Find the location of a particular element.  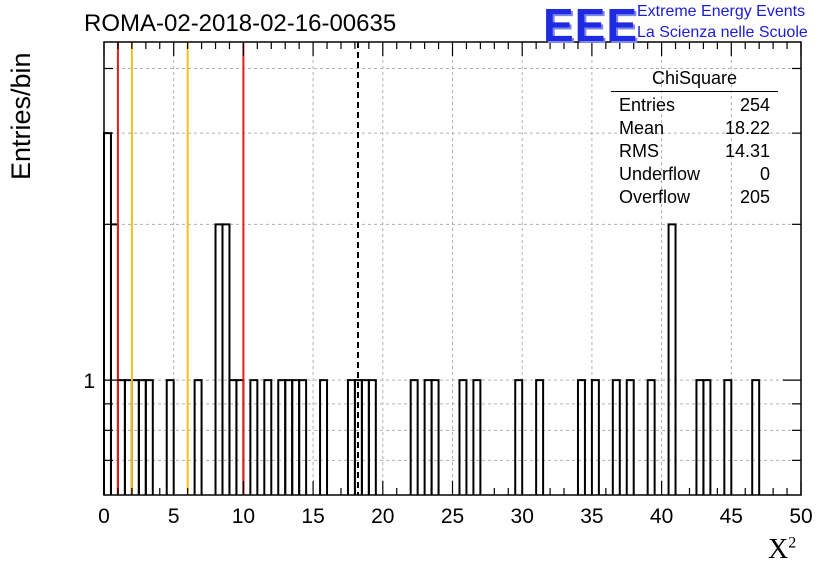

x-axis-label-superscript: 2 is located at coordinates (792, 543).